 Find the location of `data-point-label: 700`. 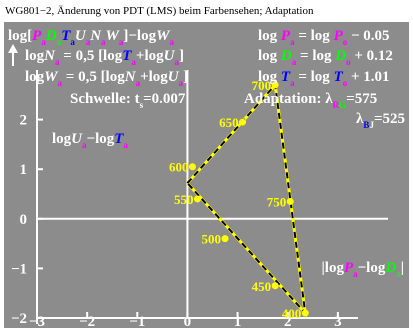

data-point-label: 700 is located at coordinates (262, 85).